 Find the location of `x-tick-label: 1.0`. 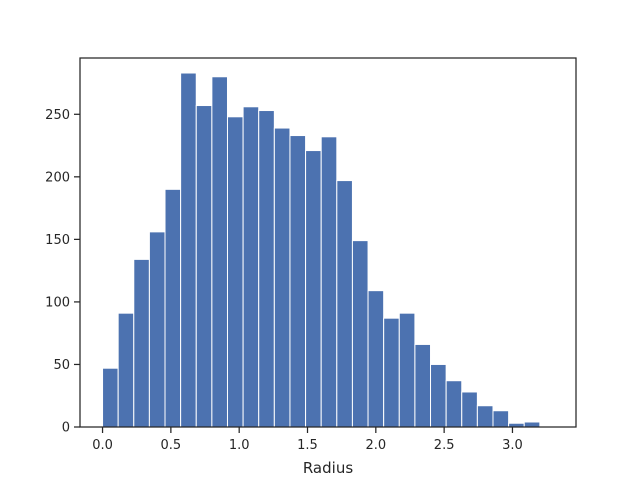

x-tick-label: 1.0 is located at coordinates (239, 445).